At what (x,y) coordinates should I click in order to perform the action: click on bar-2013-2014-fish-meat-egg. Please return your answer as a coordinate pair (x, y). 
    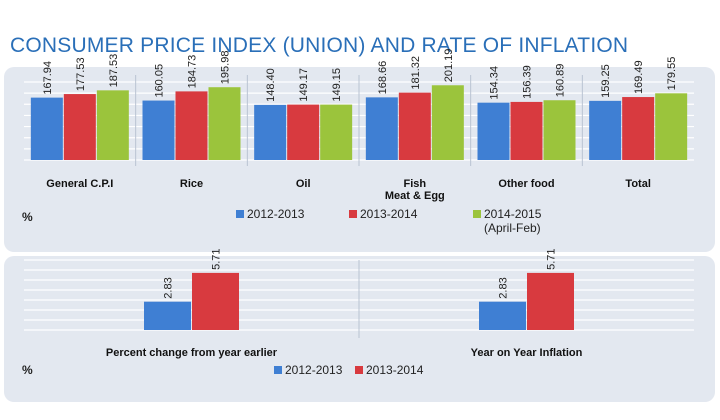
    Looking at the image, I should click on (414, 126).